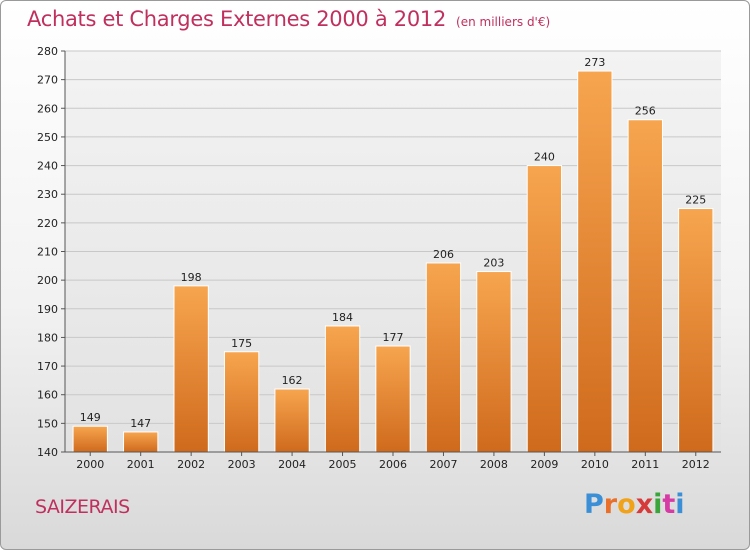  Describe the element at coordinates (242, 464) in the screenshot. I see `x-tick-label-2003: 2003` at that location.